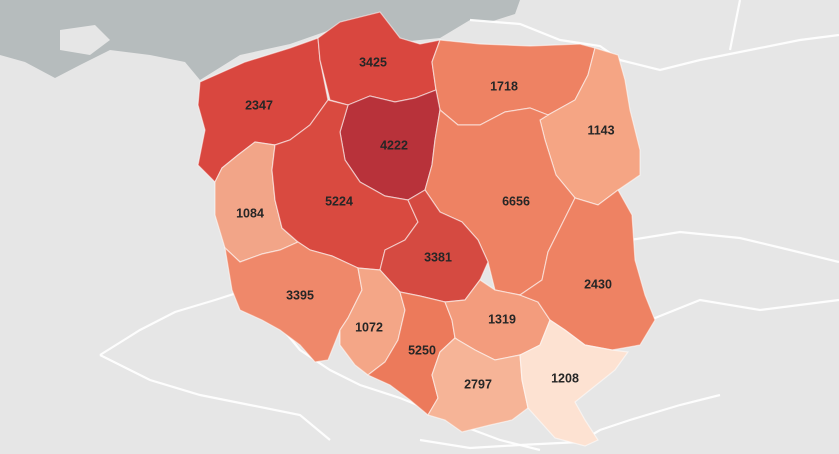 The width and height of the screenshot is (839, 454). What do you see at coordinates (504, 86) in the screenshot?
I see `value-label-warminsko-mazurskie: 1718` at bounding box center [504, 86].